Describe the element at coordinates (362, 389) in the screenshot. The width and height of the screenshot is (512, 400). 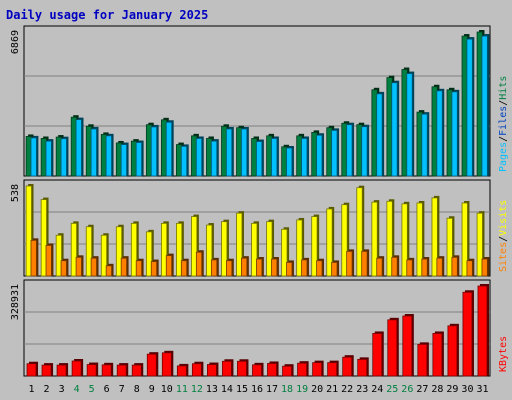
I see `day-label: 23` at that location.